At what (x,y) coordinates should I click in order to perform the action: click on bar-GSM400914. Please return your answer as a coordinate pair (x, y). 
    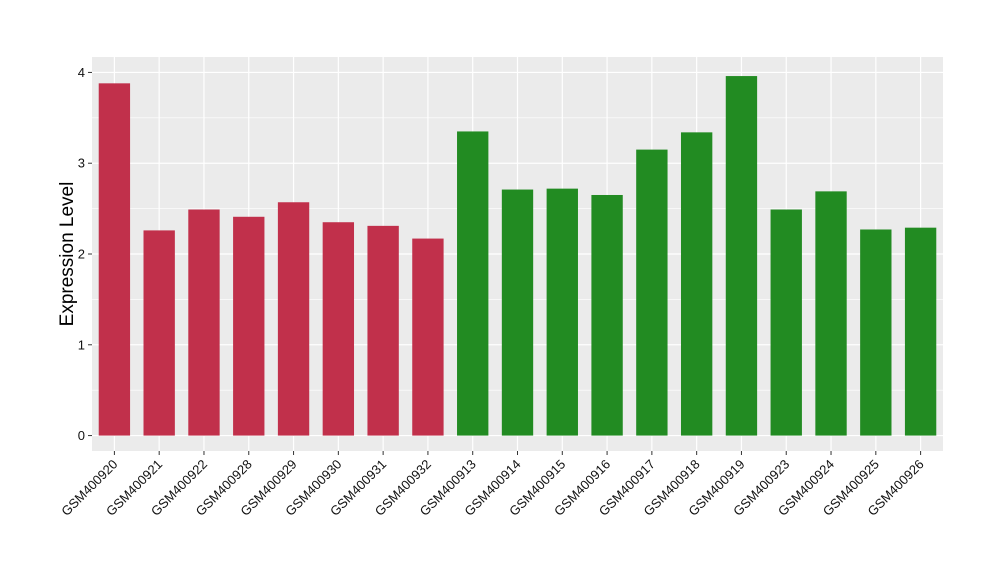
    Looking at the image, I should click on (517, 312).